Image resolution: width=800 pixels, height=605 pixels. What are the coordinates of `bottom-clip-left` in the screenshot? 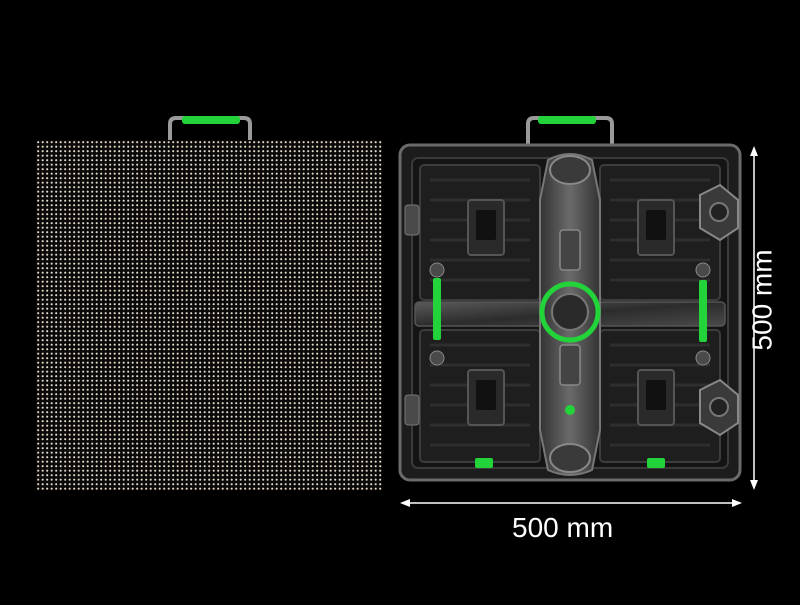 It's located at (484, 463).